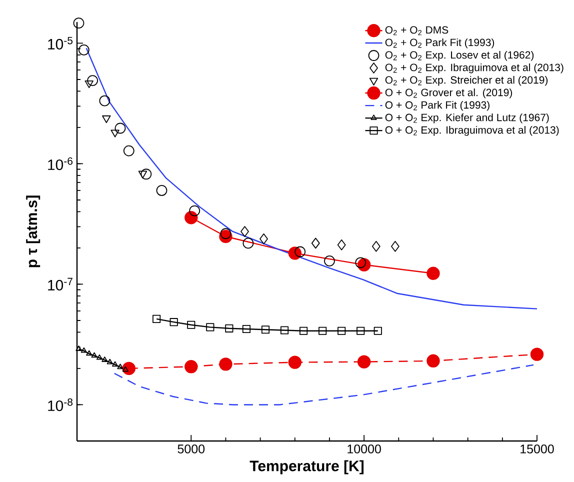 The image size is (574, 482). Describe the element at coordinates (60, 405) in the screenshot. I see `y-tick-label: 10$^{-8}$` at that location.